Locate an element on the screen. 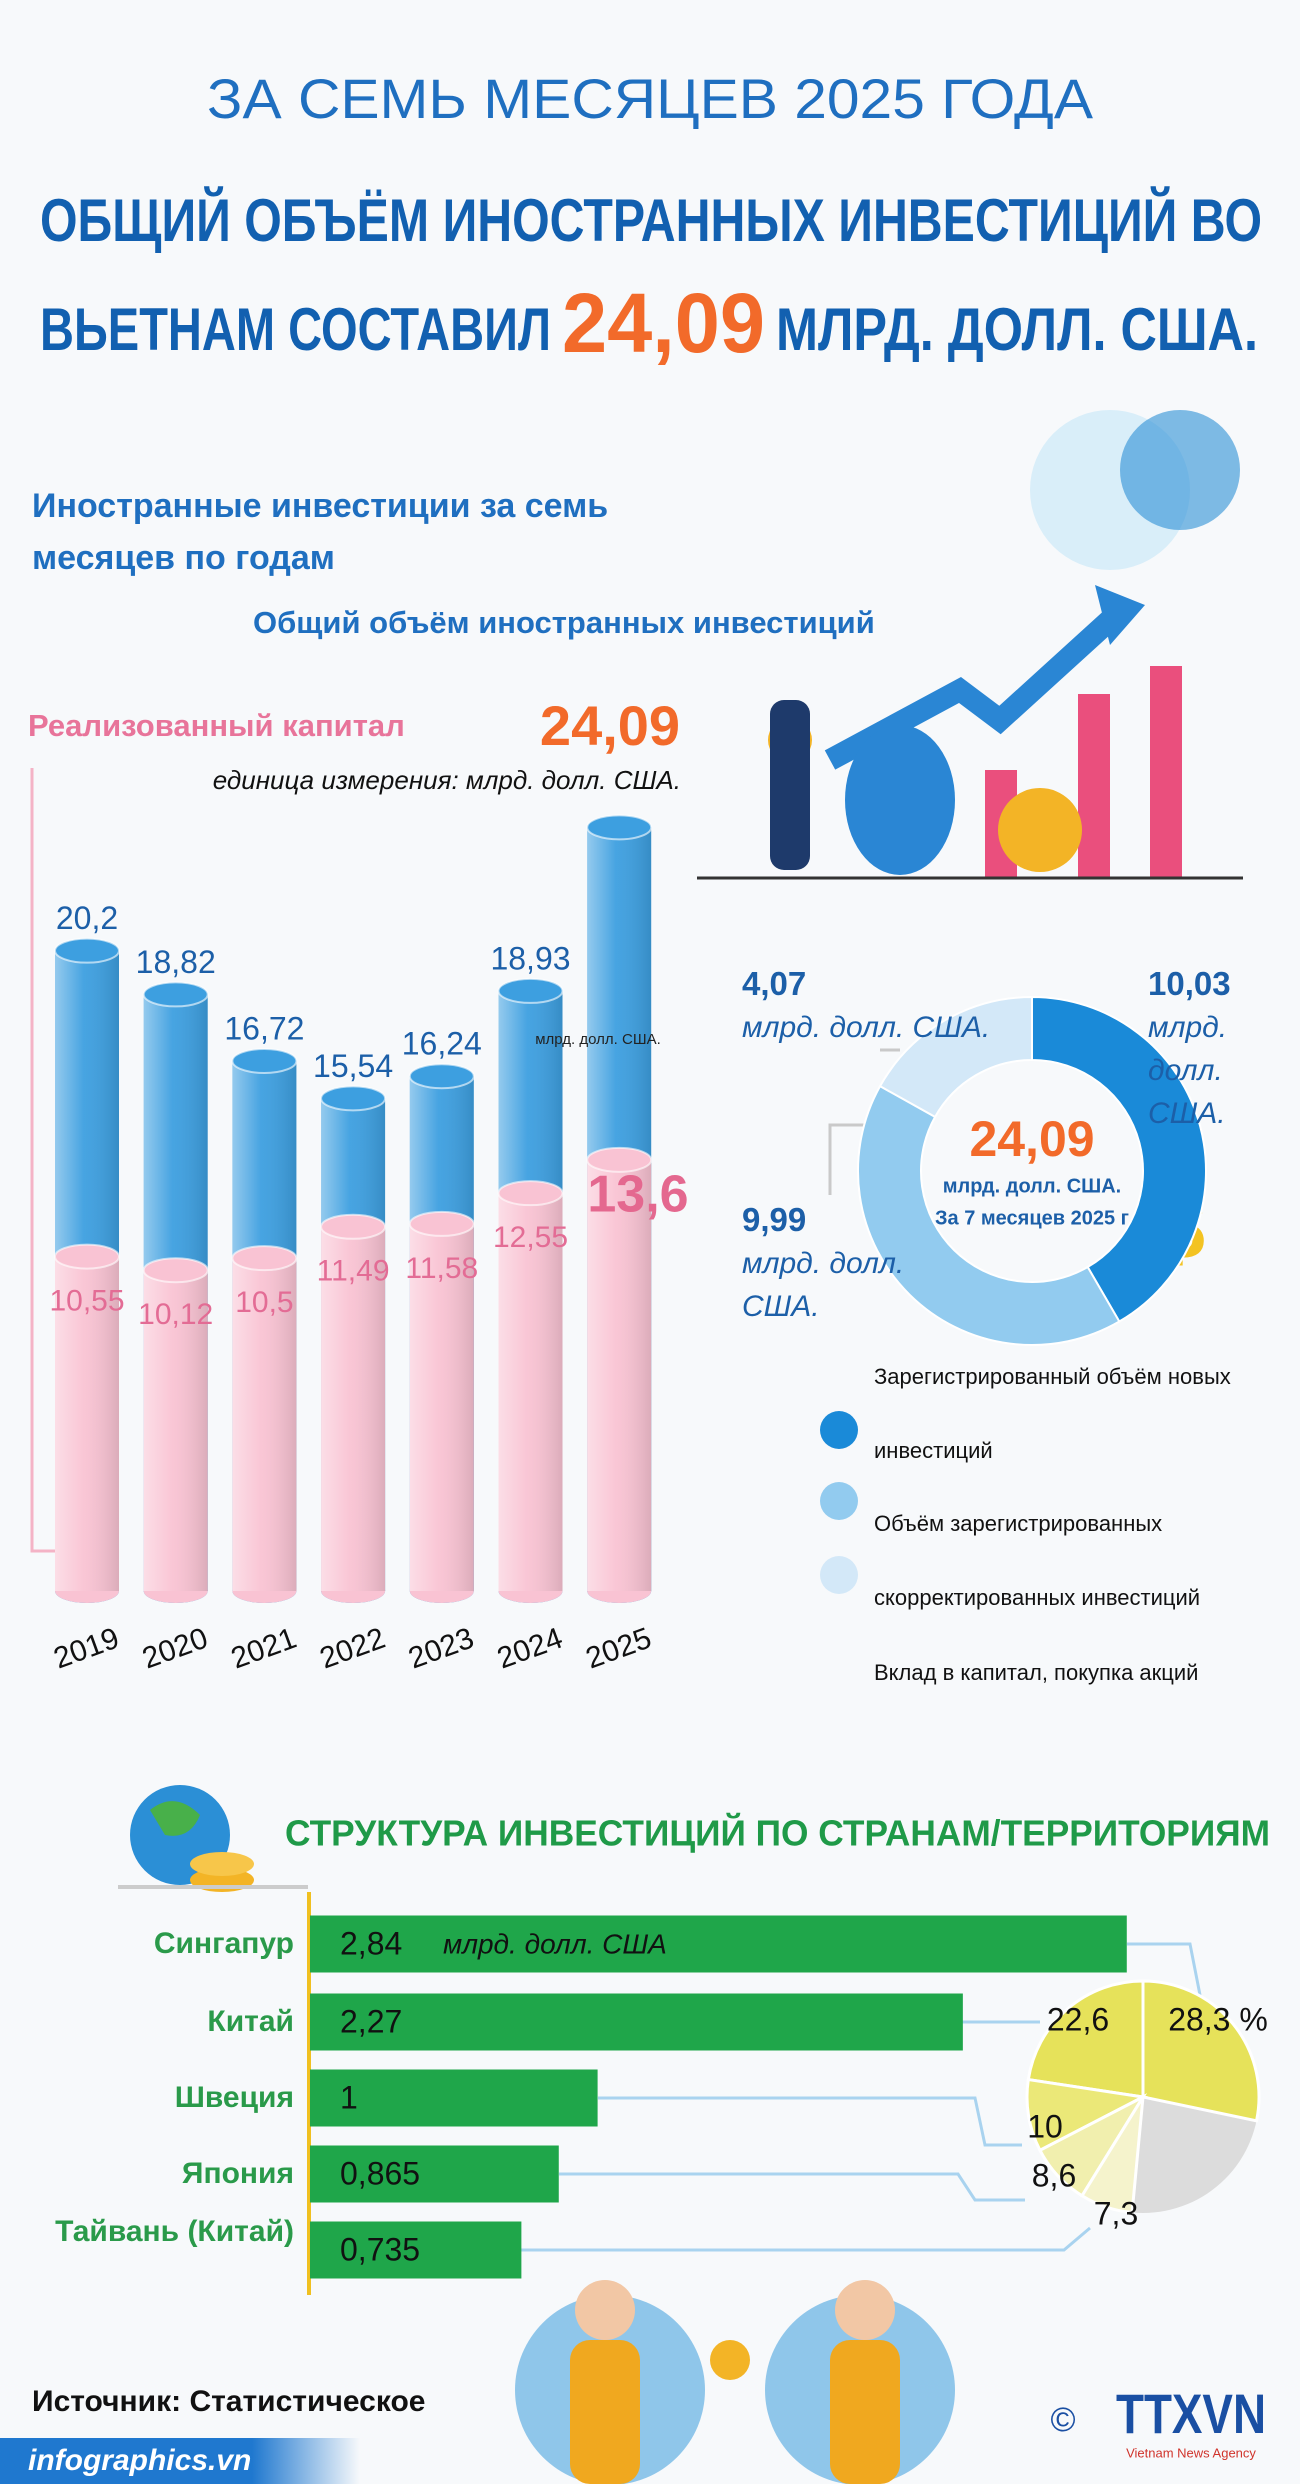 The width and height of the screenshot is (1300, 2484). data-label: 2,27 is located at coordinates (371, 2021).